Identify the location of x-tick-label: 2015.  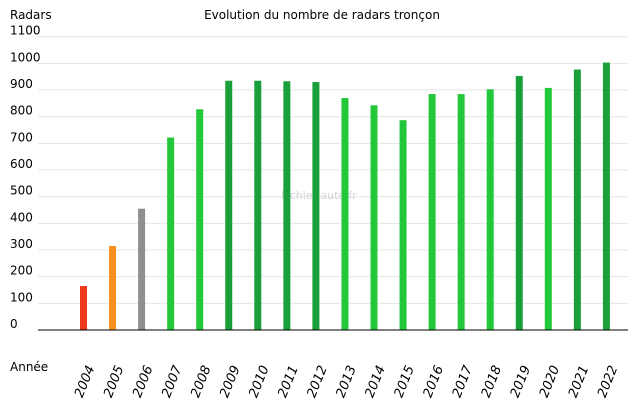
(405, 382).